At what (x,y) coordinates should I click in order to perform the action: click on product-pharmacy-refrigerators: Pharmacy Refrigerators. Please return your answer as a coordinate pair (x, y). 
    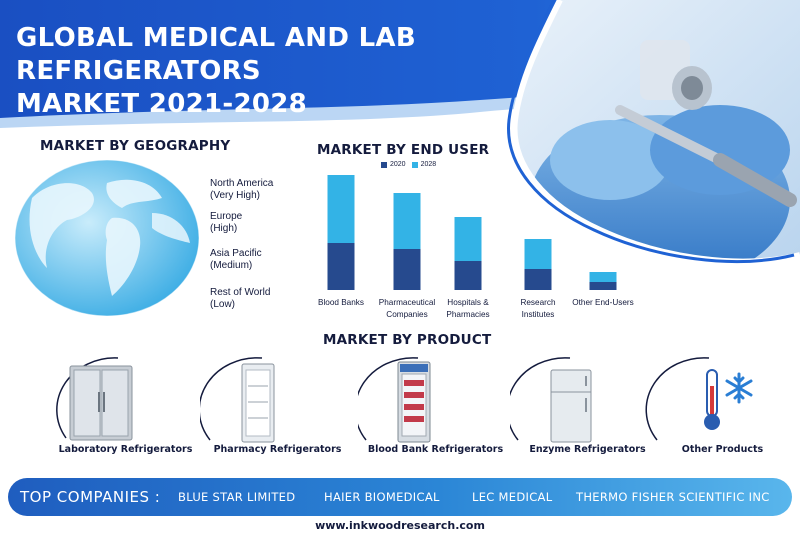
    Looking at the image, I should click on (277, 405).